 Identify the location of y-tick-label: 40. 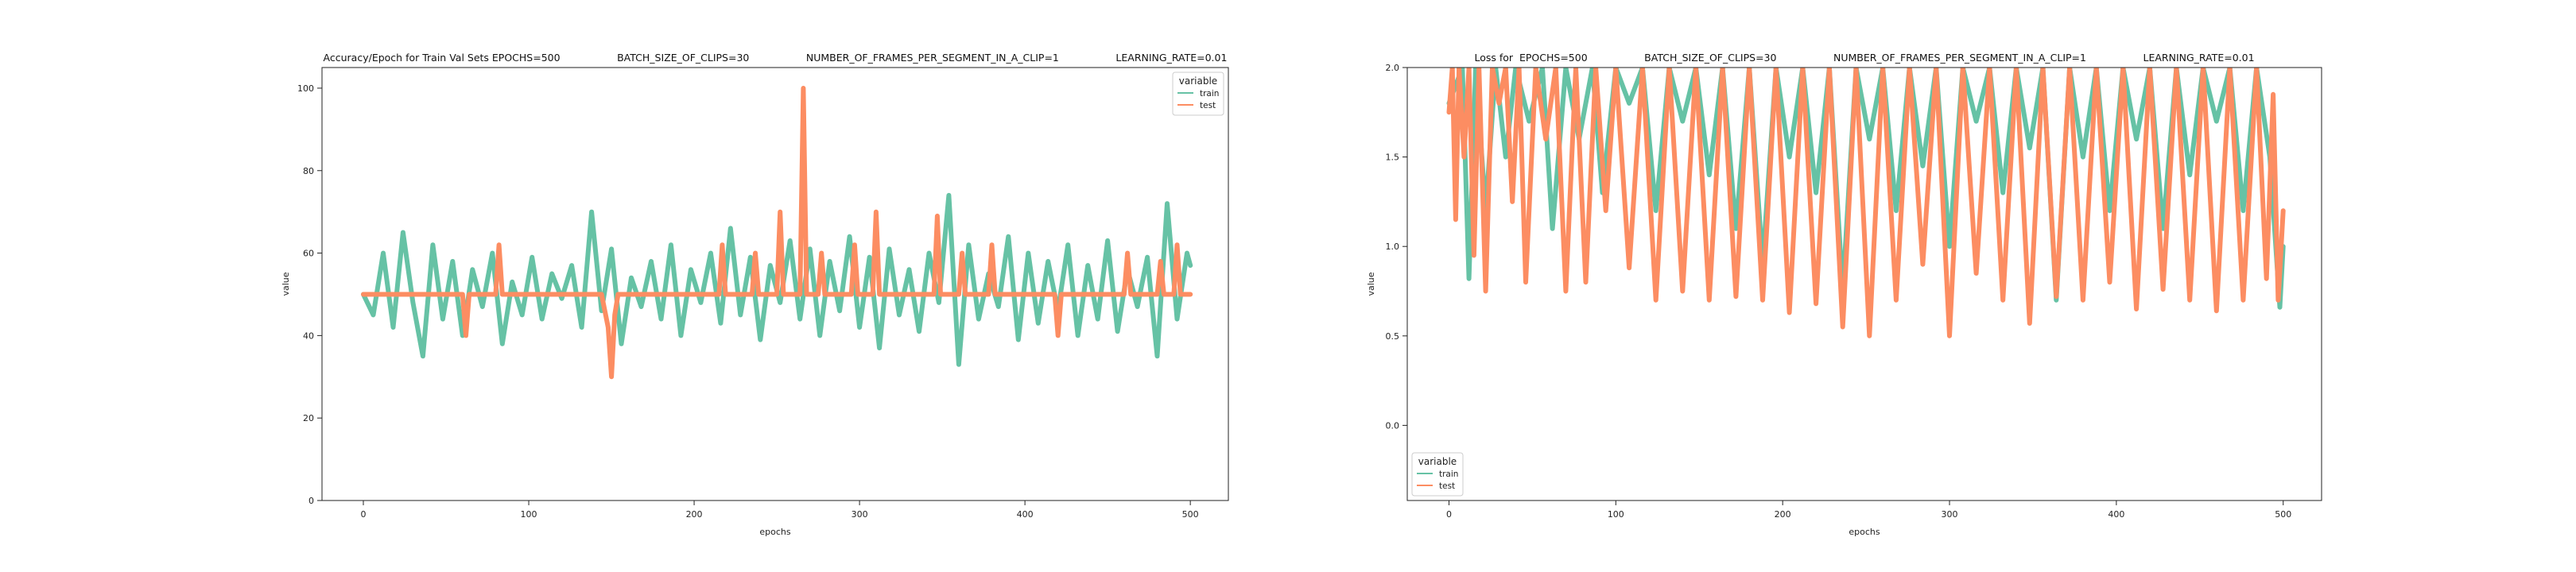
(309, 335).